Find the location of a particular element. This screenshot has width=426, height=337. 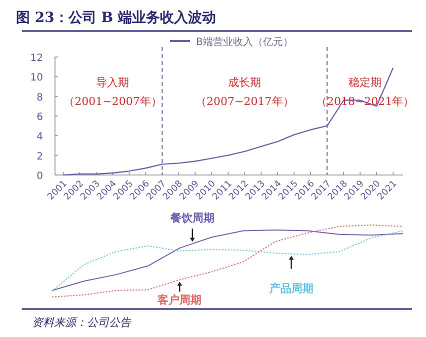

annotation: 导入期 is located at coordinates (113, 82).